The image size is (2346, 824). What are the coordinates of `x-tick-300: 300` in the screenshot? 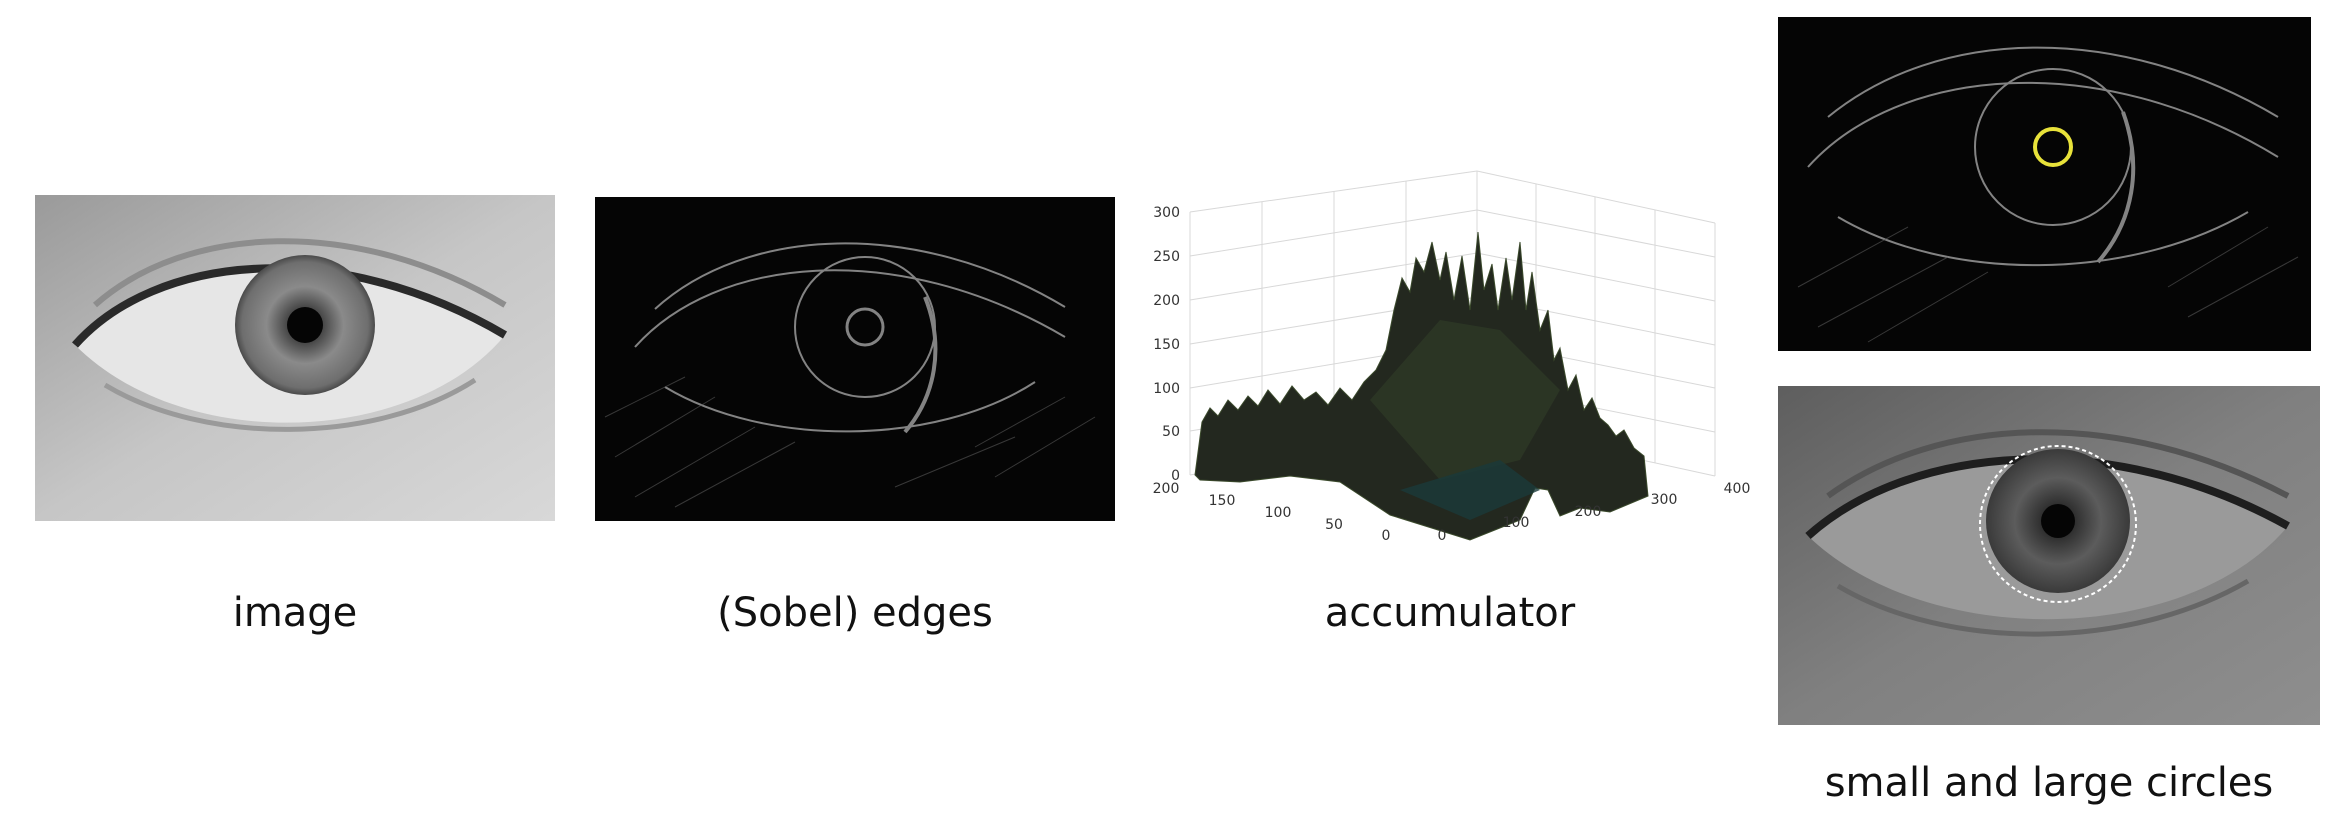 It's located at (1664, 500).